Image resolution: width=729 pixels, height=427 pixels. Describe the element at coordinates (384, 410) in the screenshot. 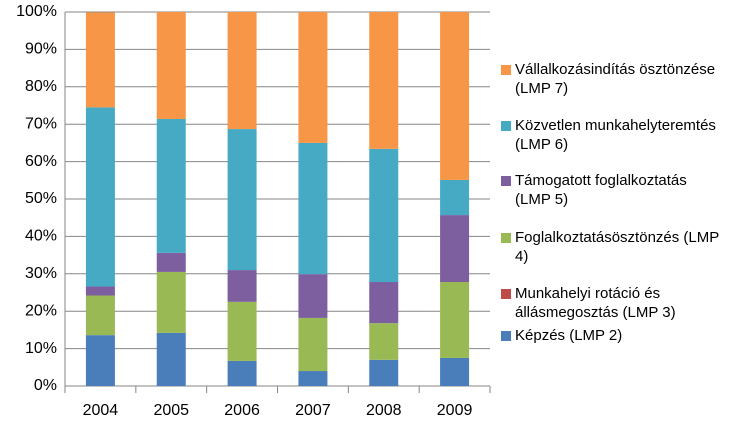

I see `x-tick-label: 2008` at that location.